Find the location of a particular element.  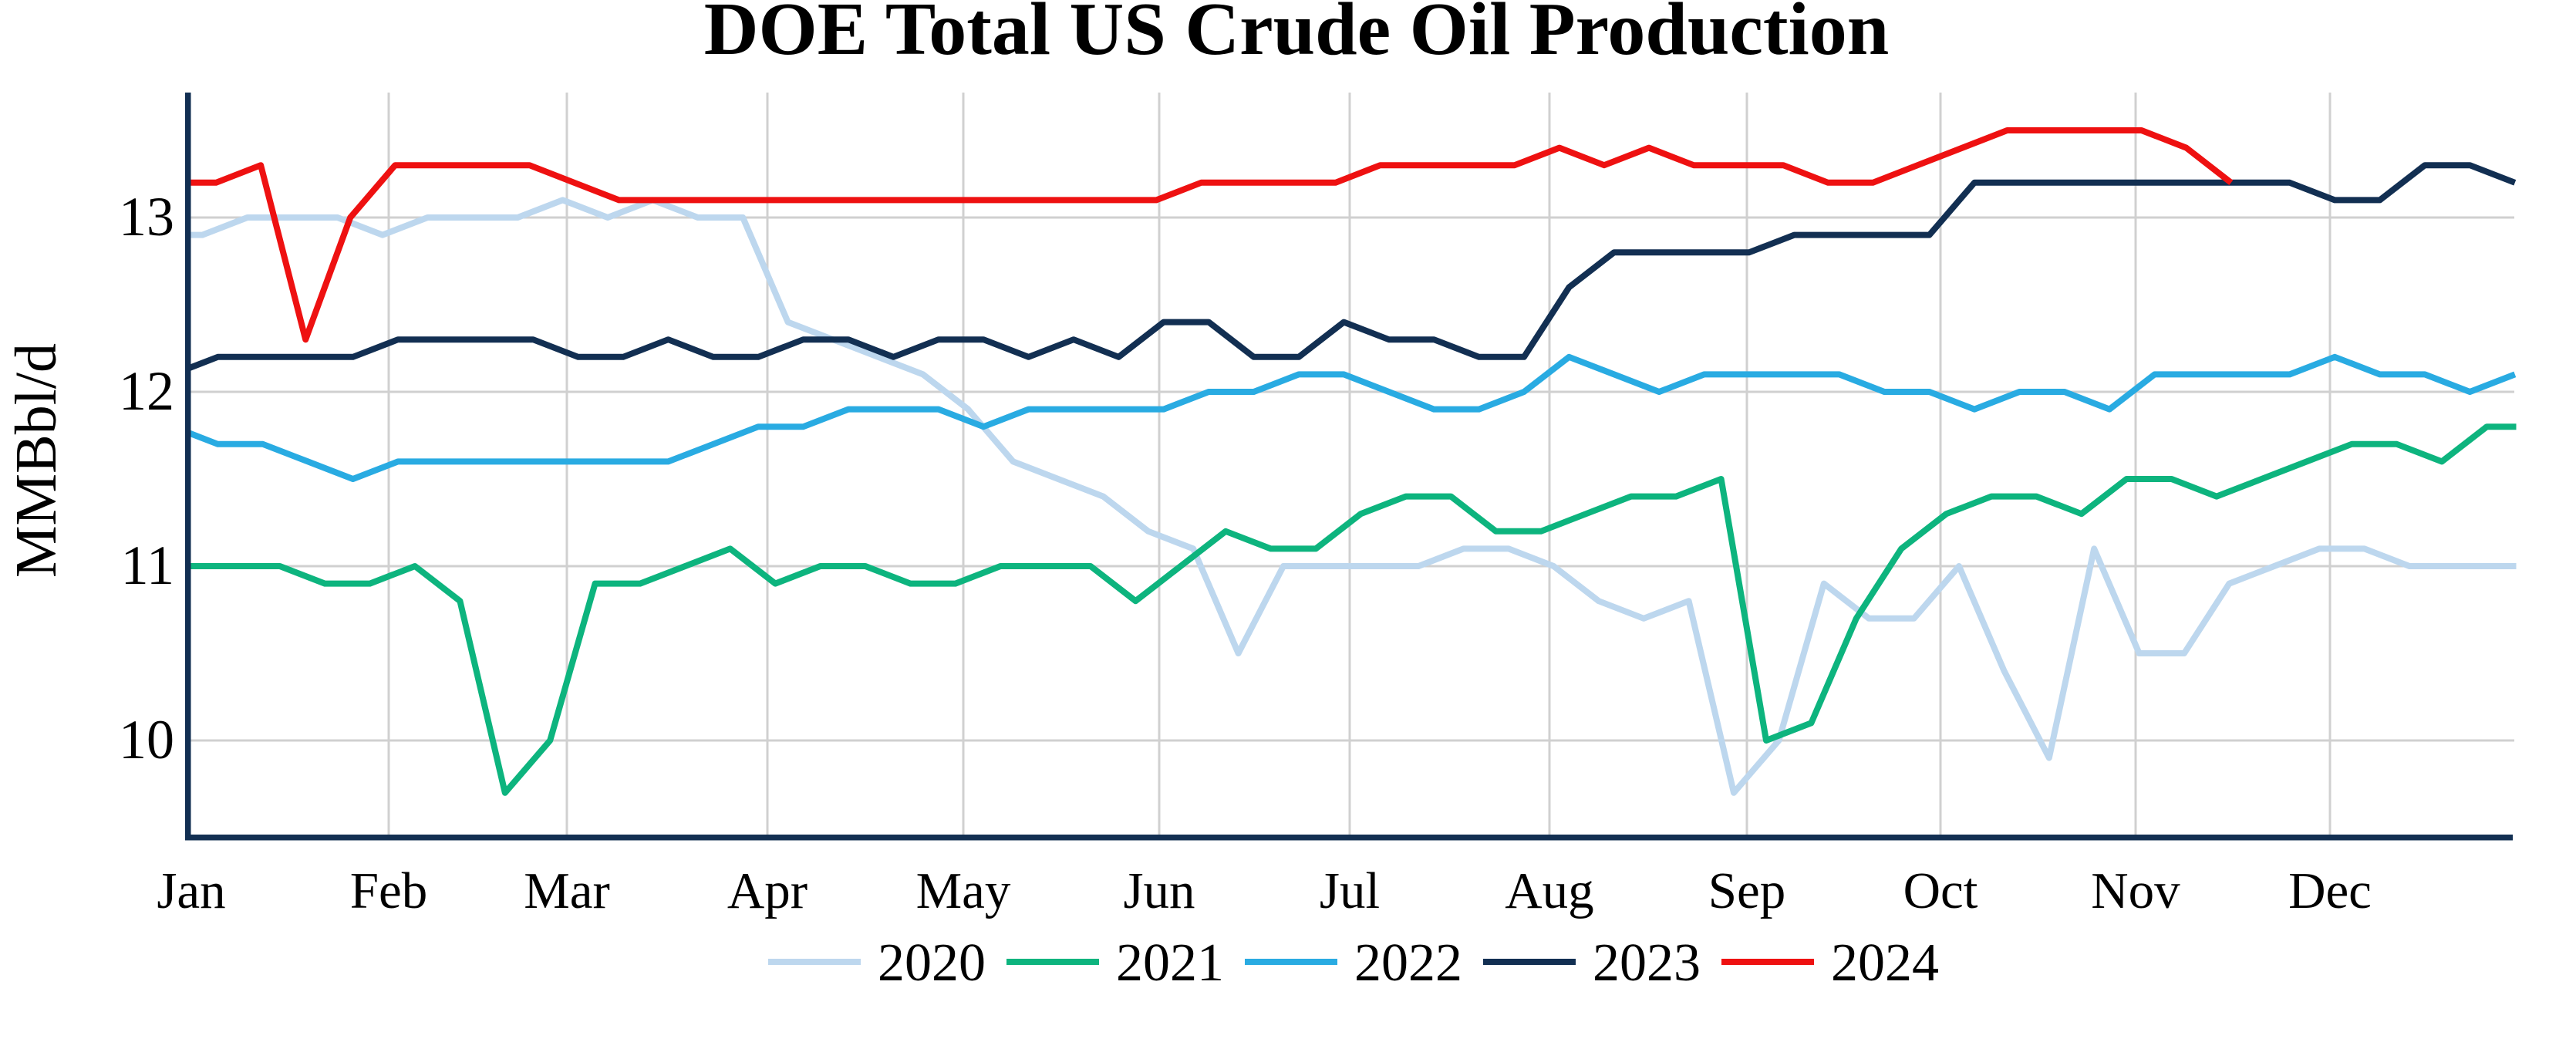

svg-text: May is located at coordinates (963, 890).